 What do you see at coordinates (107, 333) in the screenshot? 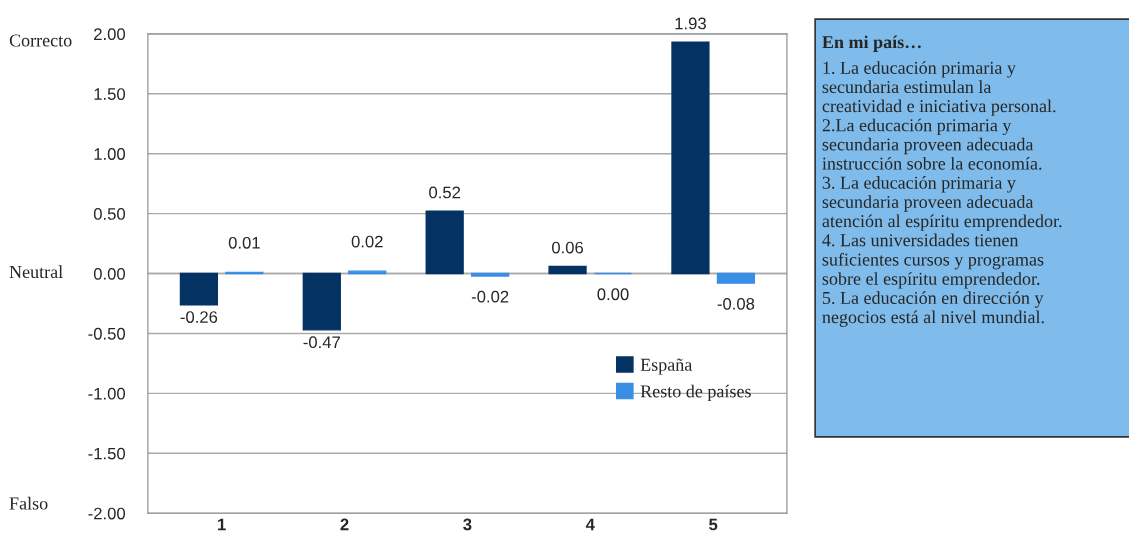
I see `y-tick-label: -0.50` at bounding box center [107, 333].